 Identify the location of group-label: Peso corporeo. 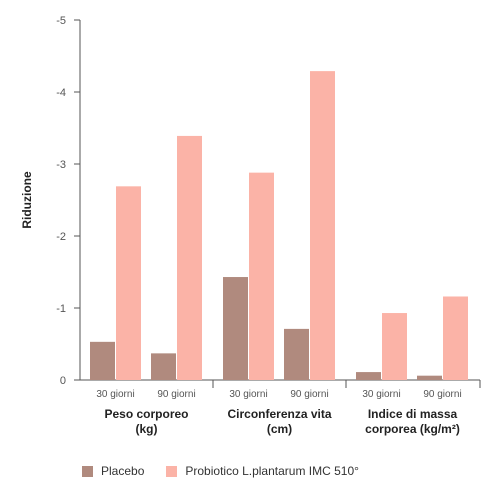
(146, 414).